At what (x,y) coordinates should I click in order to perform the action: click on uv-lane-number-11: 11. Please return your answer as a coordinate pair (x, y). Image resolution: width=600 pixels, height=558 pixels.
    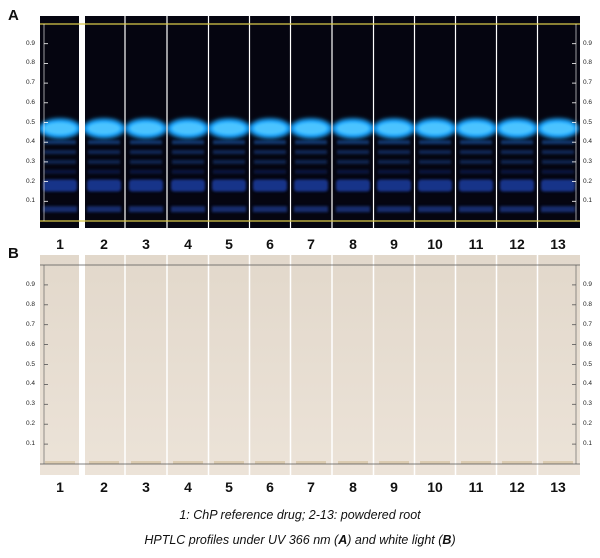
    Looking at the image, I should click on (476, 244).